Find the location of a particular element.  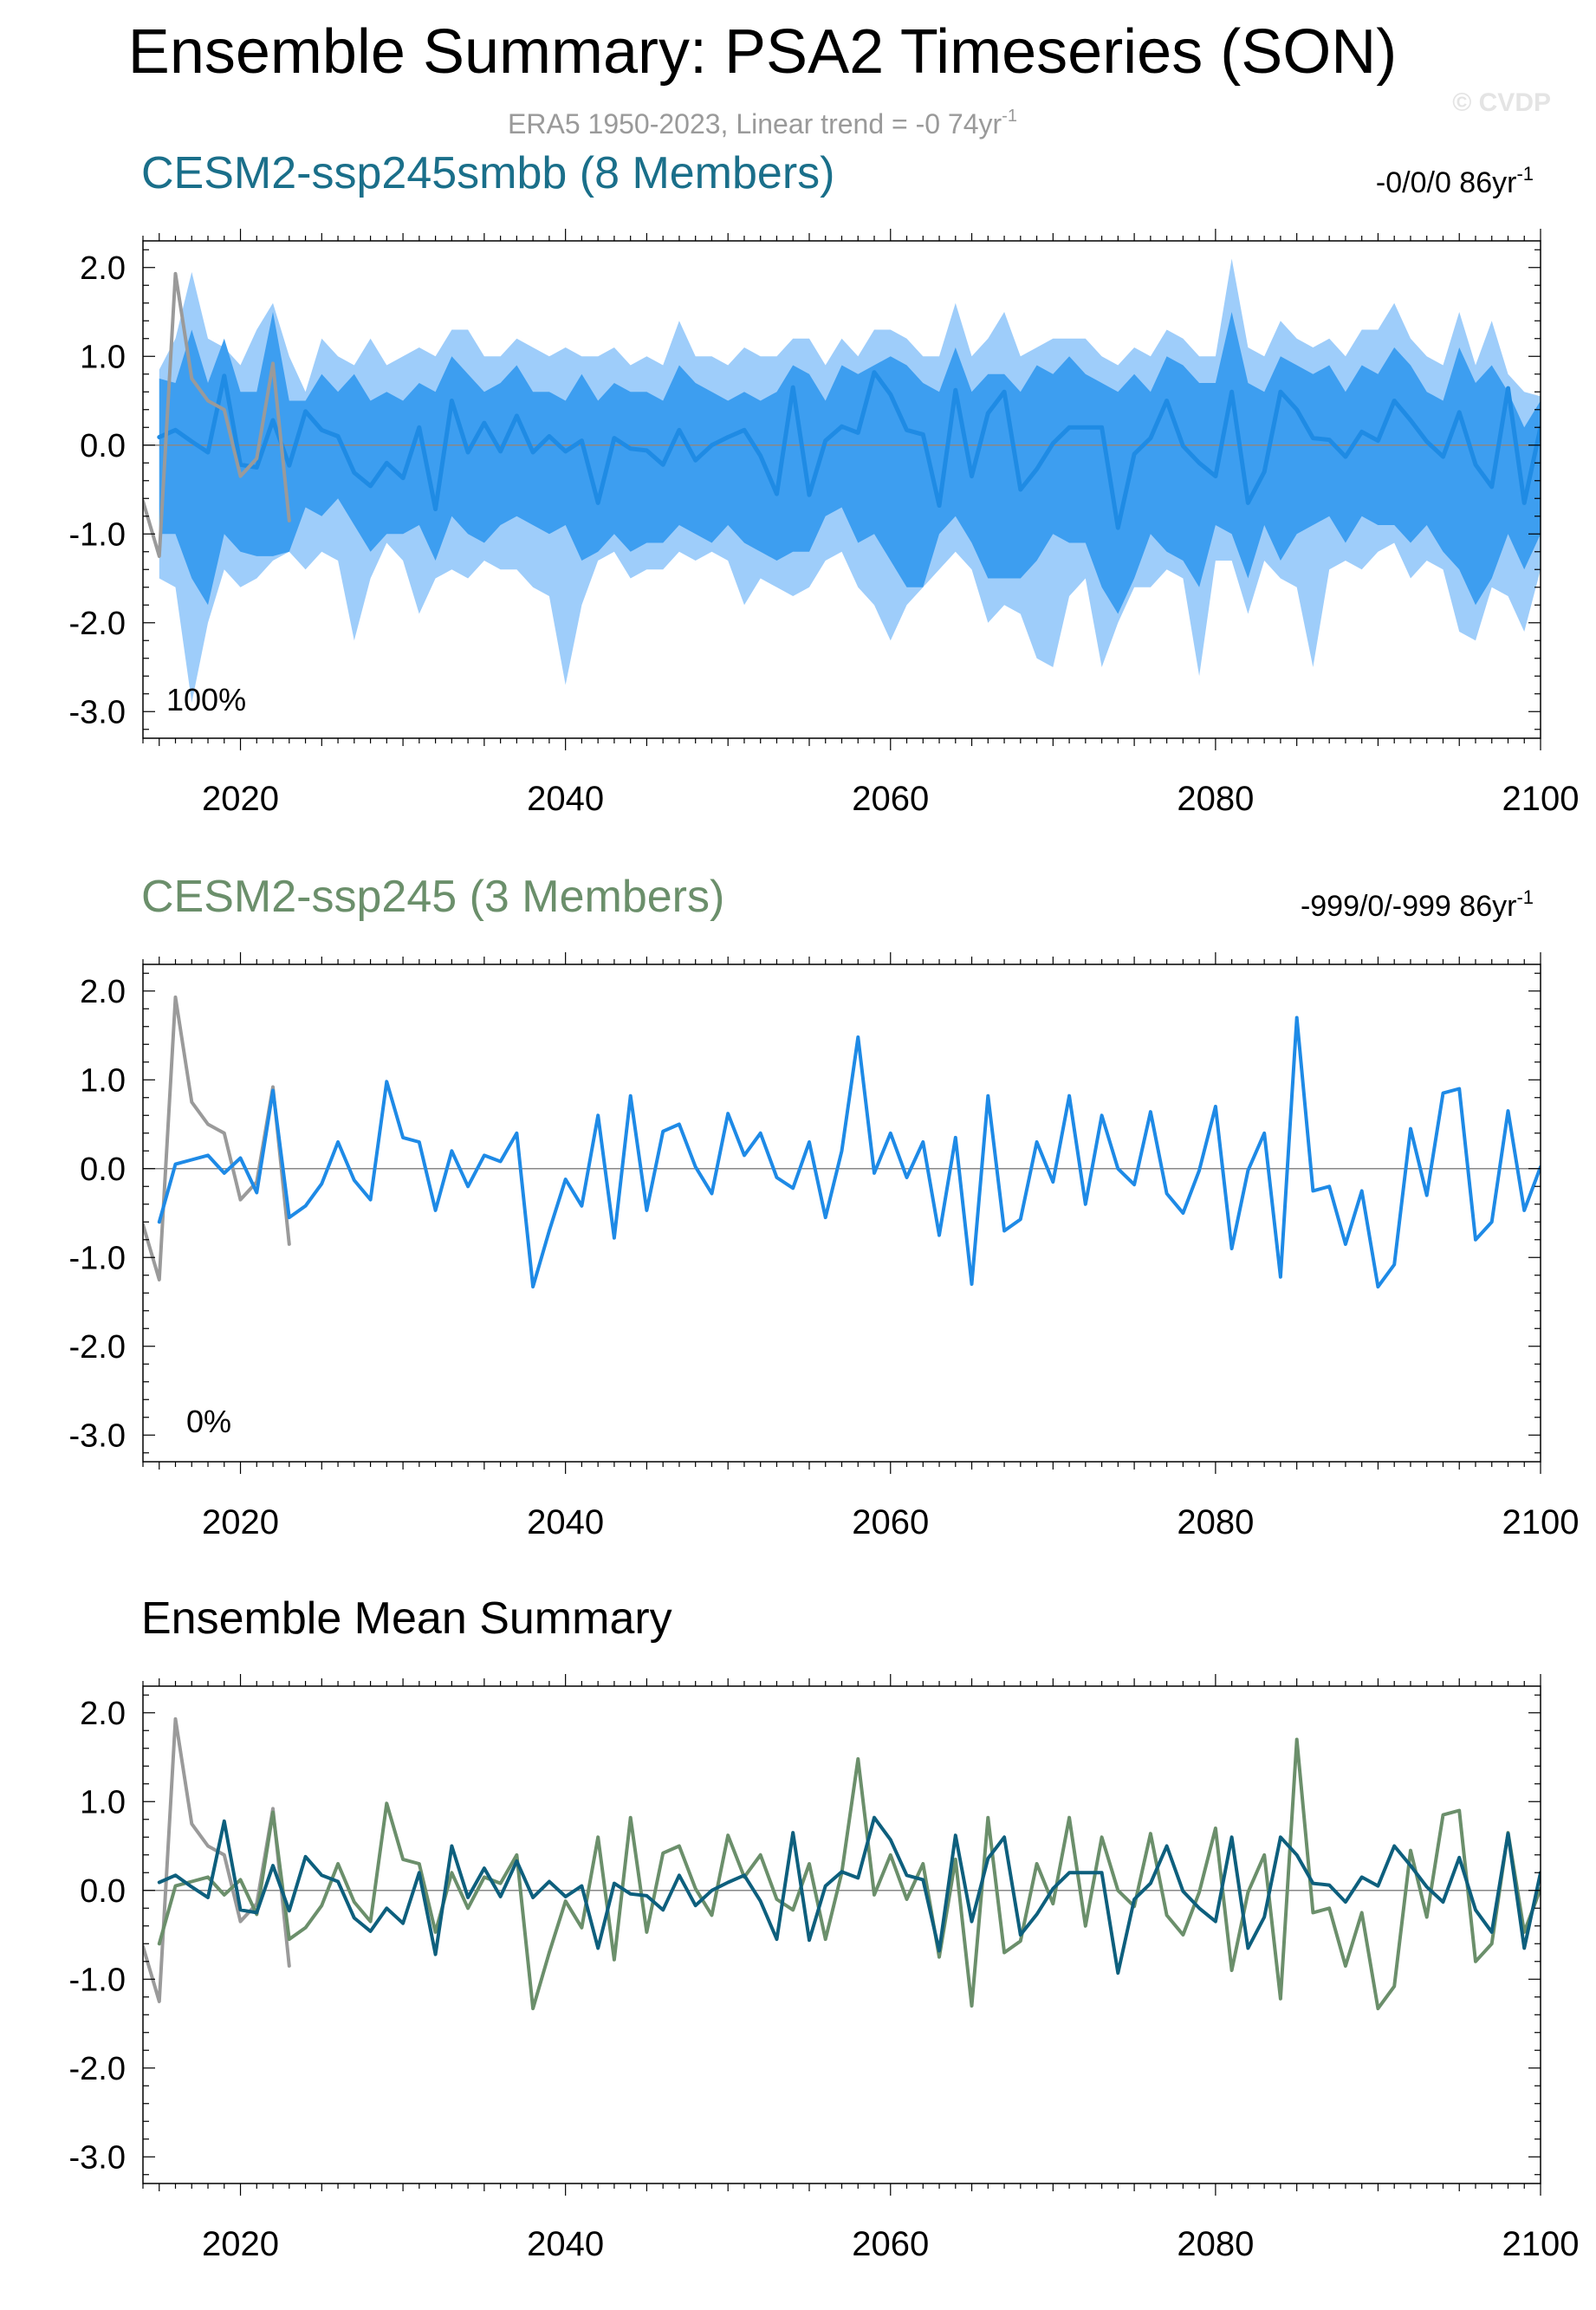

ens2-ytick-label: -3.0 is located at coordinates (97, 1436).